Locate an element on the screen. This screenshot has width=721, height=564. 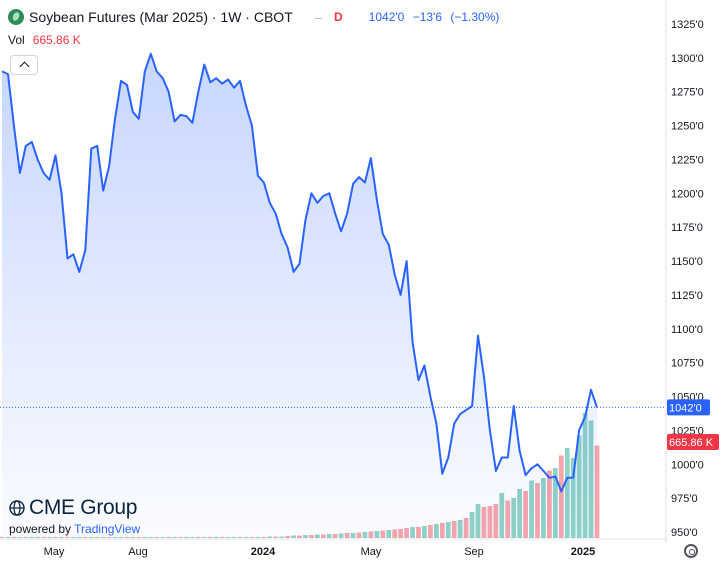
time-tick-label: 2025 is located at coordinates (583, 552).